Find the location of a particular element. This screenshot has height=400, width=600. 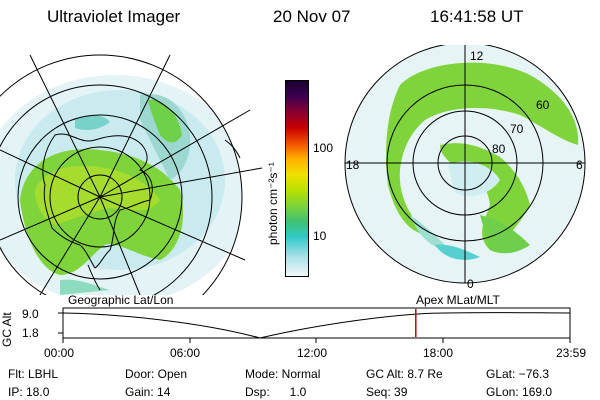

timeline-ytick-1-8: 1.8 is located at coordinates (30, 333).